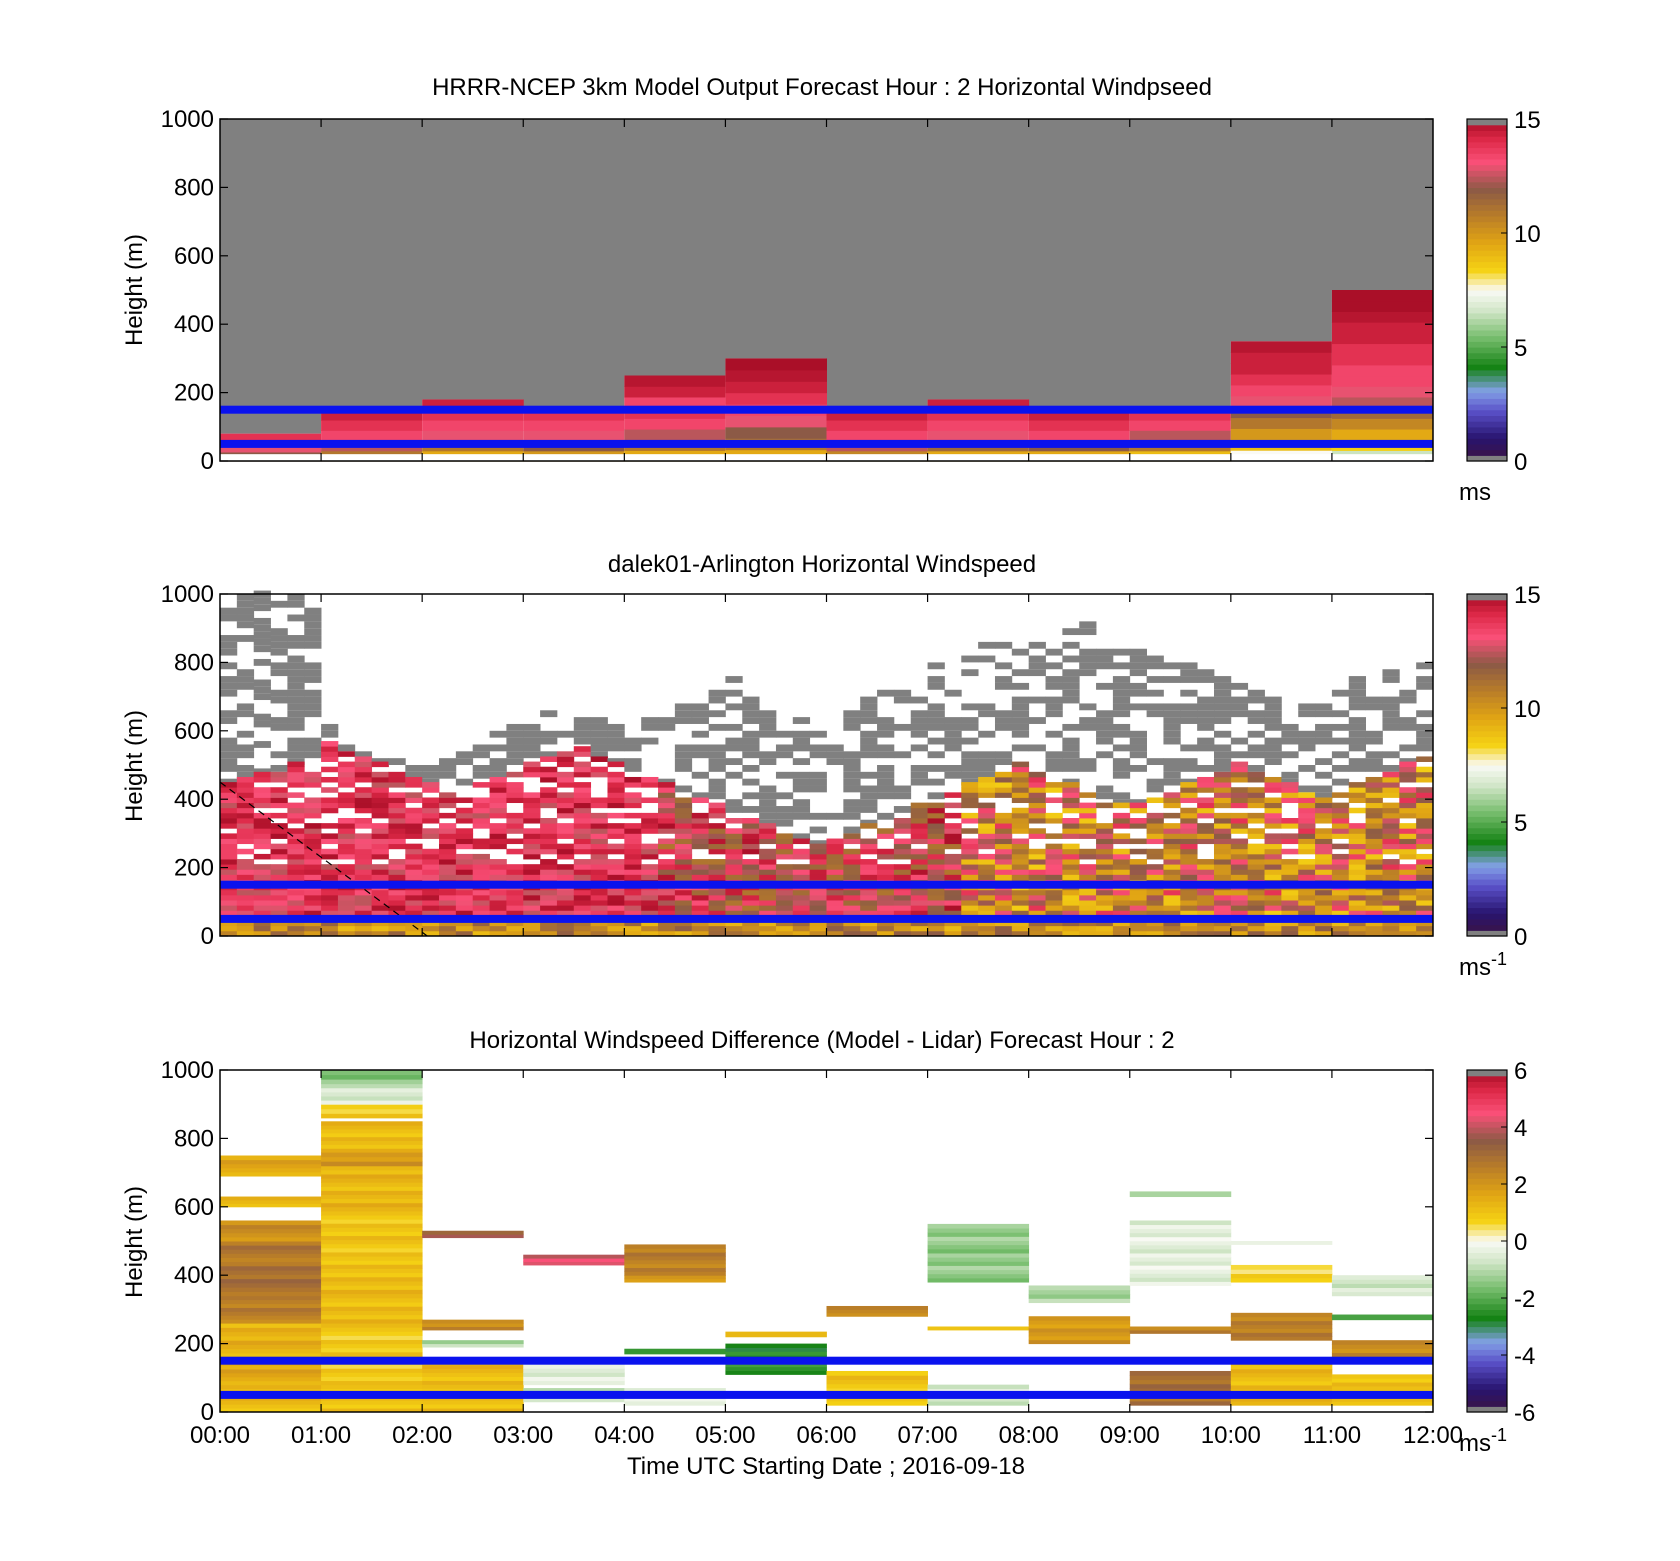 Image resolution: width=1680 pixels, height=1561 pixels. Describe the element at coordinates (1332, 1435) in the screenshot. I see `x-tick-label: 11:00` at that location.